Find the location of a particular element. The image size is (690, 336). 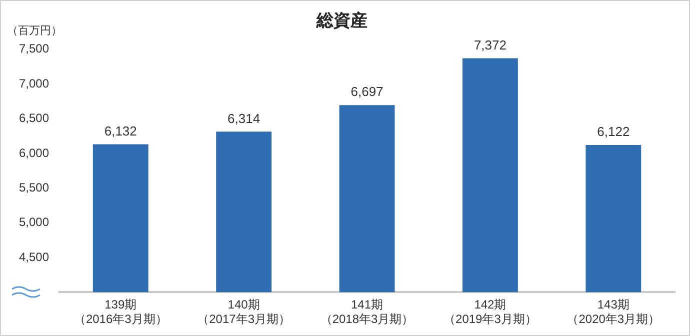

x-tick-label: 142期（2019年3月期） is located at coordinates (490, 312).